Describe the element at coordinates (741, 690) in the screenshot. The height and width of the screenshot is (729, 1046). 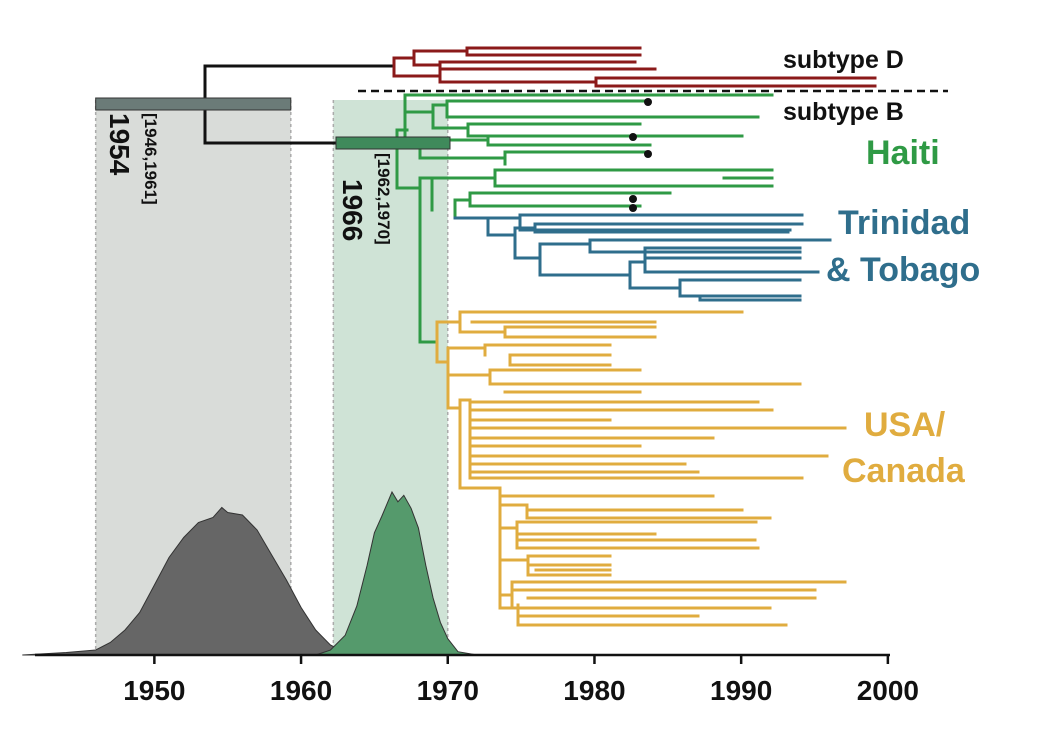
I see `axis-tick-label: 1990` at that location.